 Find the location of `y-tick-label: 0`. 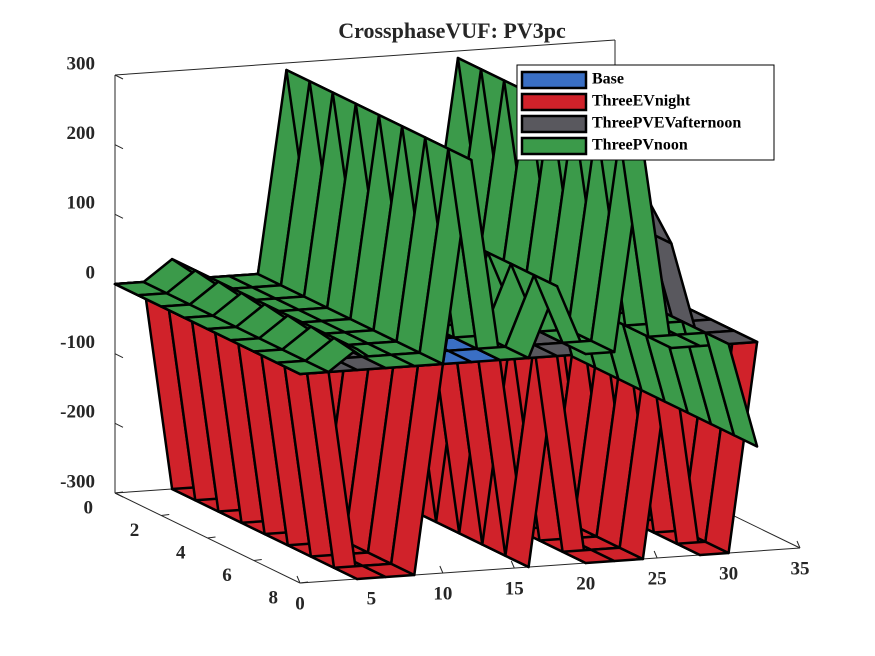

y-tick-label: 0 is located at coordinates (89, 507).